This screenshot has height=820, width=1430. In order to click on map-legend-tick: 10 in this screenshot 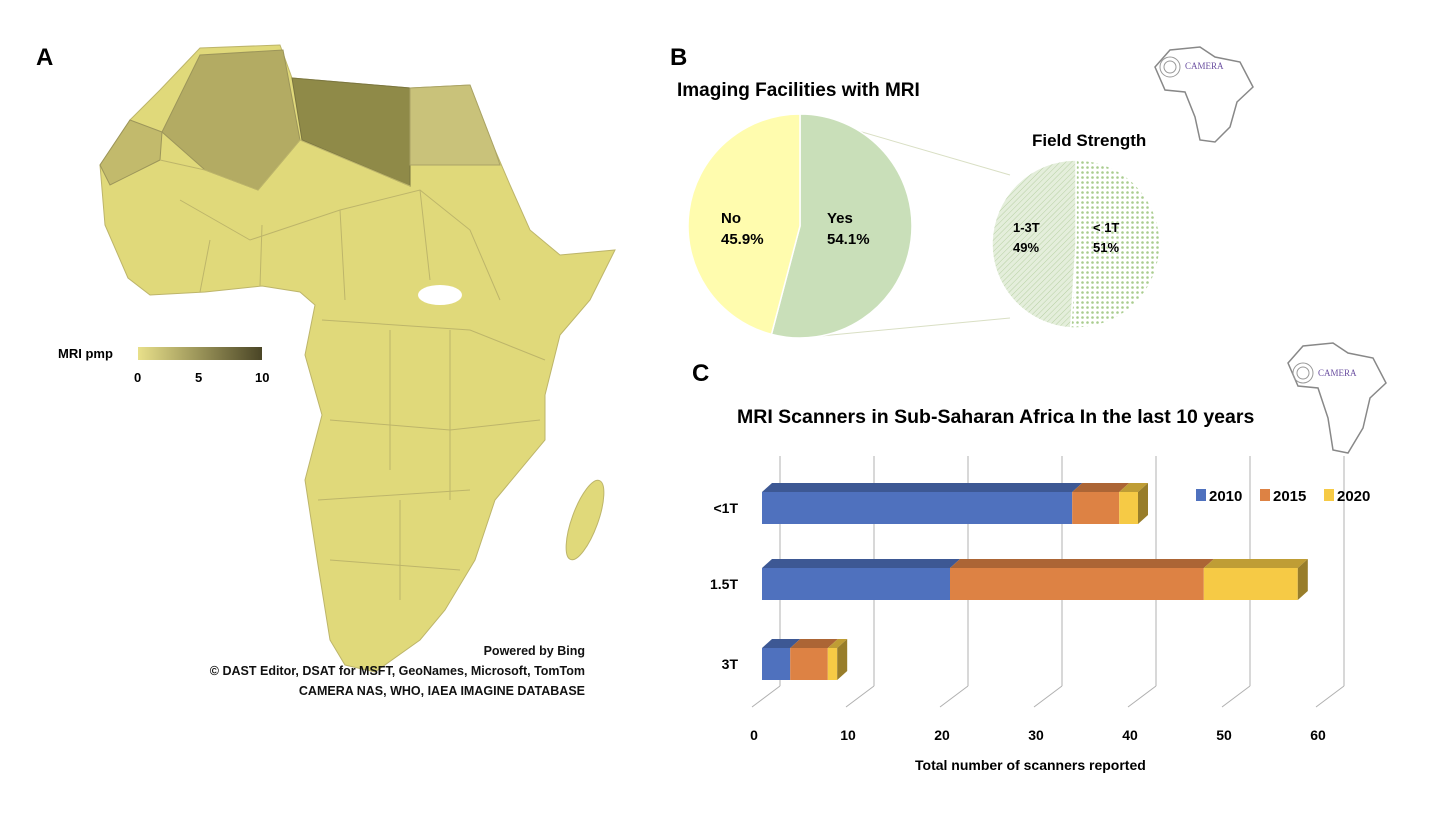, I will do `click(262, 377)`.